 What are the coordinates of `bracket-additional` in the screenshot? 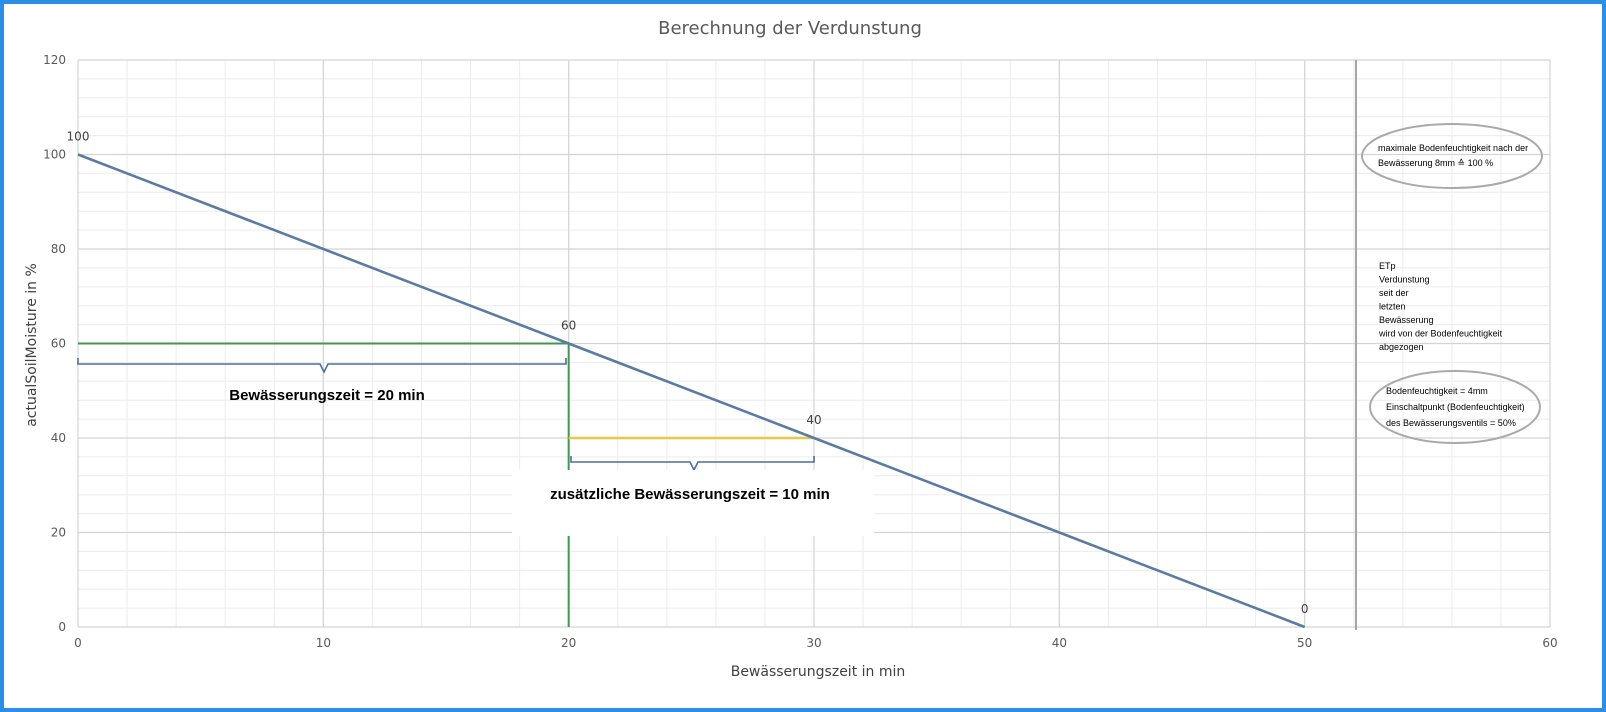 It's located at (692, 464).